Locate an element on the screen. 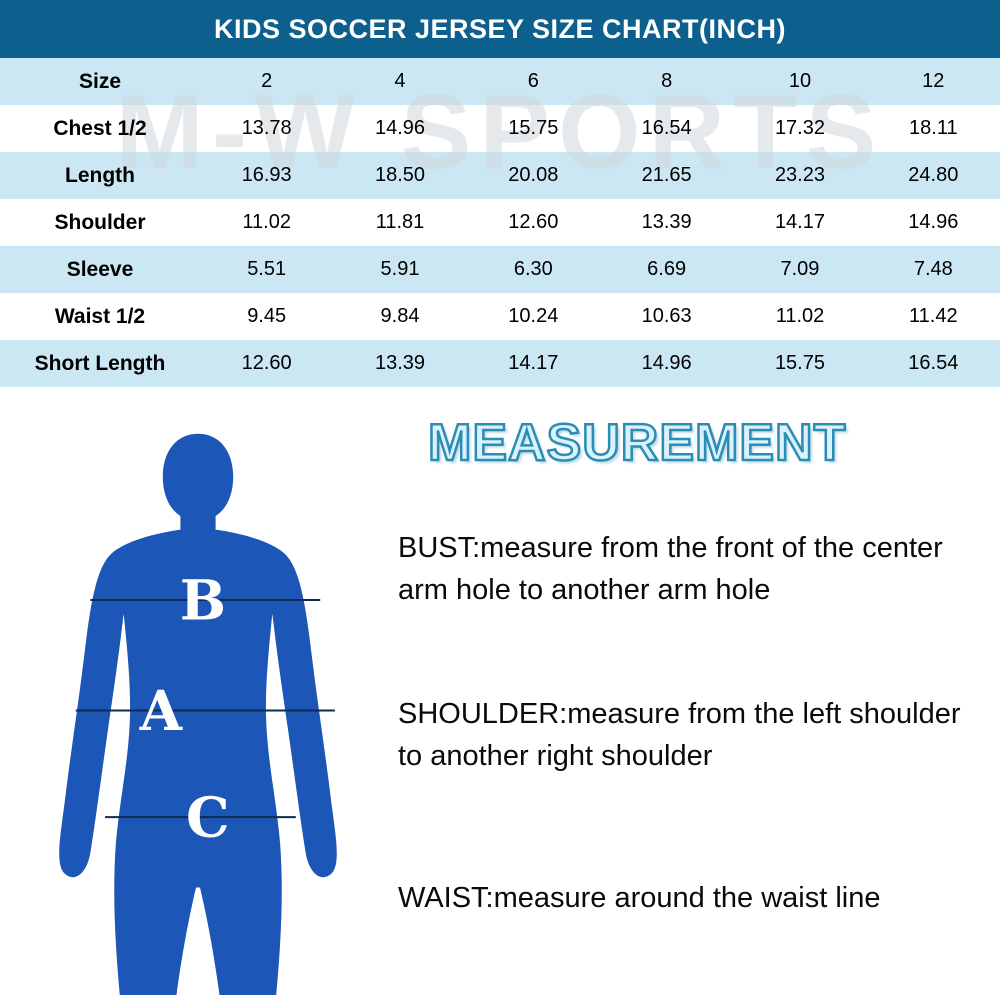 Image resolution: width=1000 pixels, height=1000 pixels. column-header: 4 is located at coordinates (400, 81).